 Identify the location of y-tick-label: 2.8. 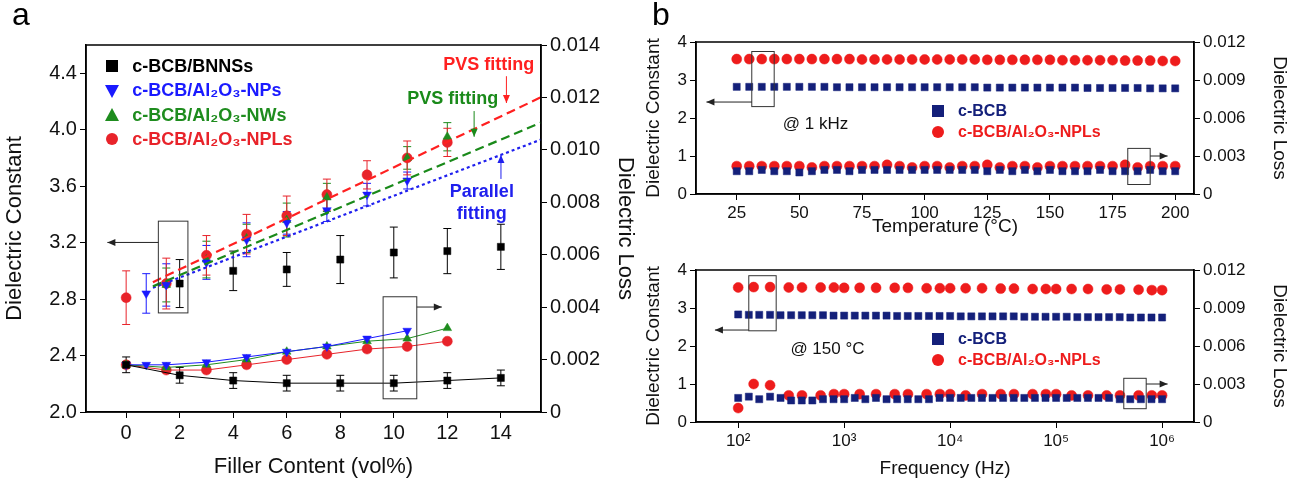
(63, 297).